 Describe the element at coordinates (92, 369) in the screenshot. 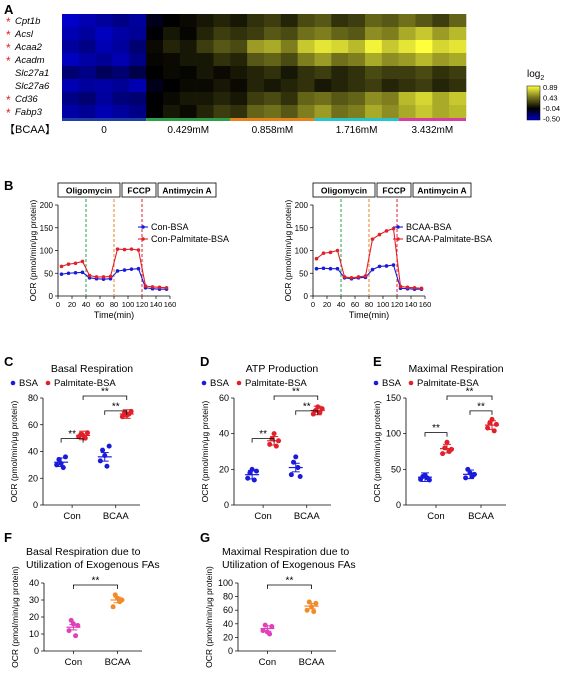

I see `chart-title: Basal Respiration` at that location.